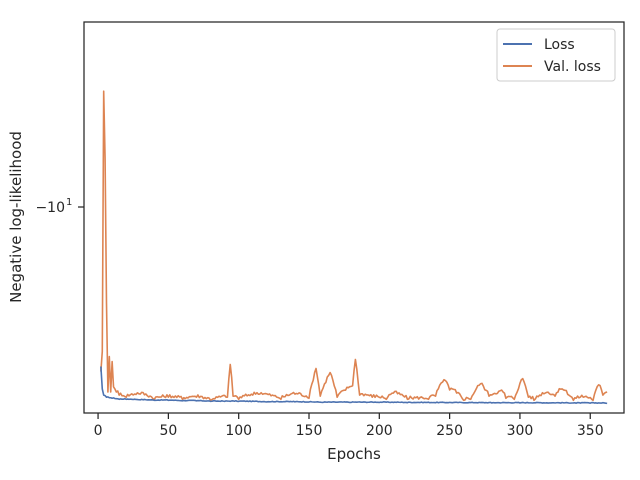 Image resolution: width=640 pixels, height=480 pixels. I want to click on x-axis: 0 50 100 150 200 250 300 350, so click(349, 426).